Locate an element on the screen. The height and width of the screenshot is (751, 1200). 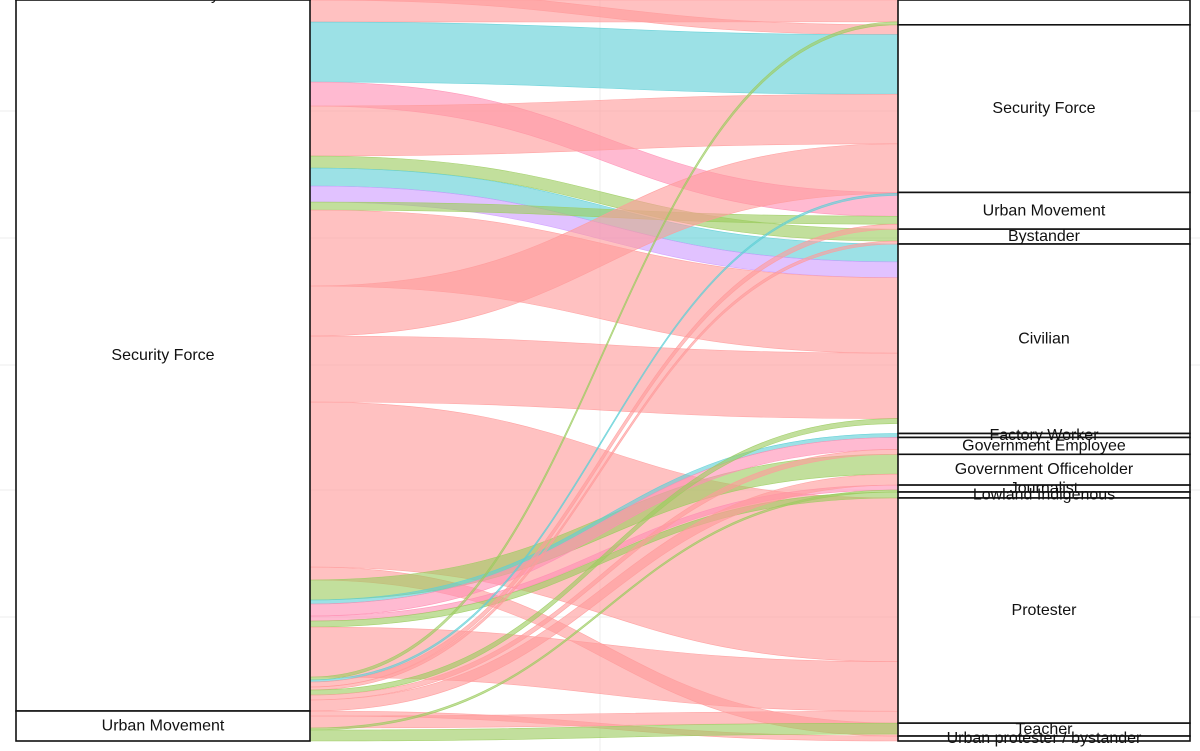
right-stratum-label-2: Urban Movement is located at coordinates (1044, 210).